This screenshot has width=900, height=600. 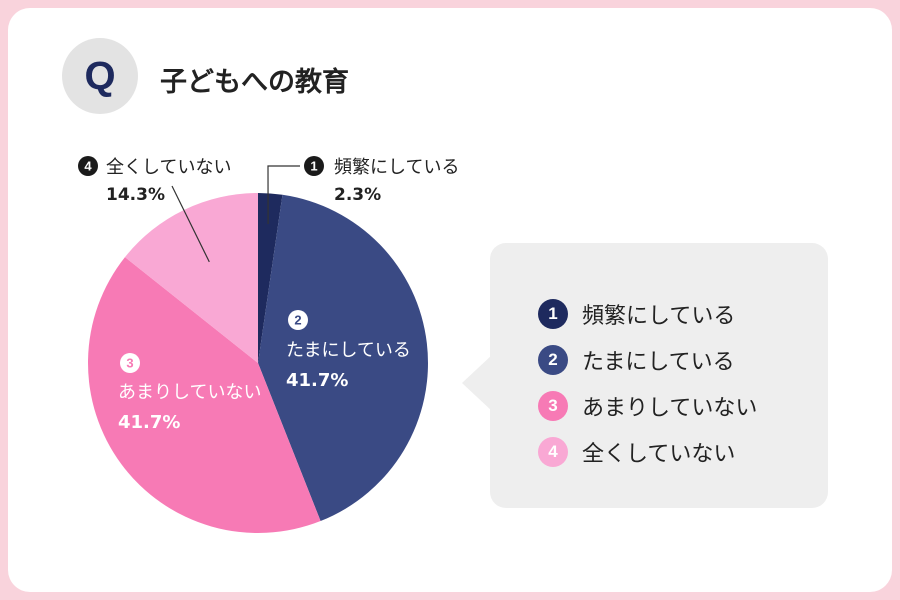 I want to click on legend-list: 1 頻繁にしている 2 たまにしている 3 あまりしていない 4 全くしていない, so click(x=647, y=383).